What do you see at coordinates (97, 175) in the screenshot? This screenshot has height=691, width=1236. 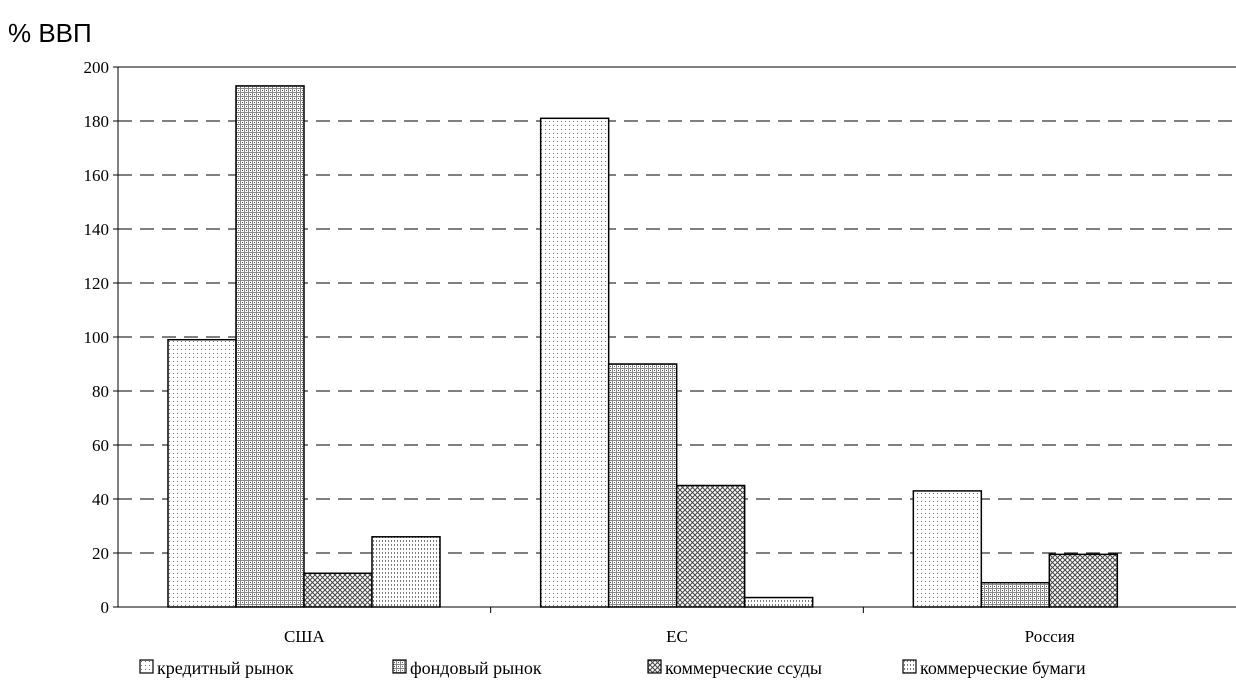 I see `y-tick-label: 160` at bounding box center [97, 175].